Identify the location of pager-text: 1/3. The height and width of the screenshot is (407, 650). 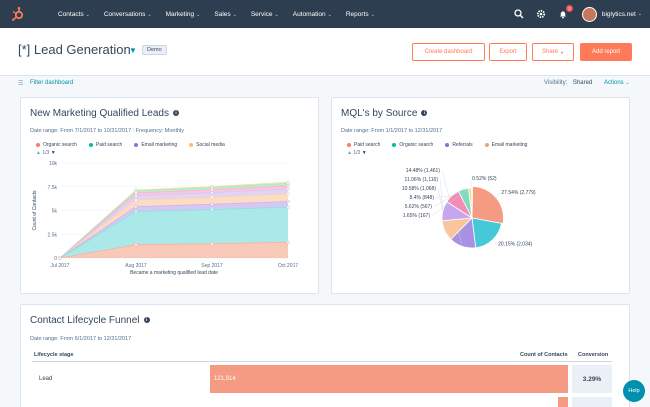
(357, 153).